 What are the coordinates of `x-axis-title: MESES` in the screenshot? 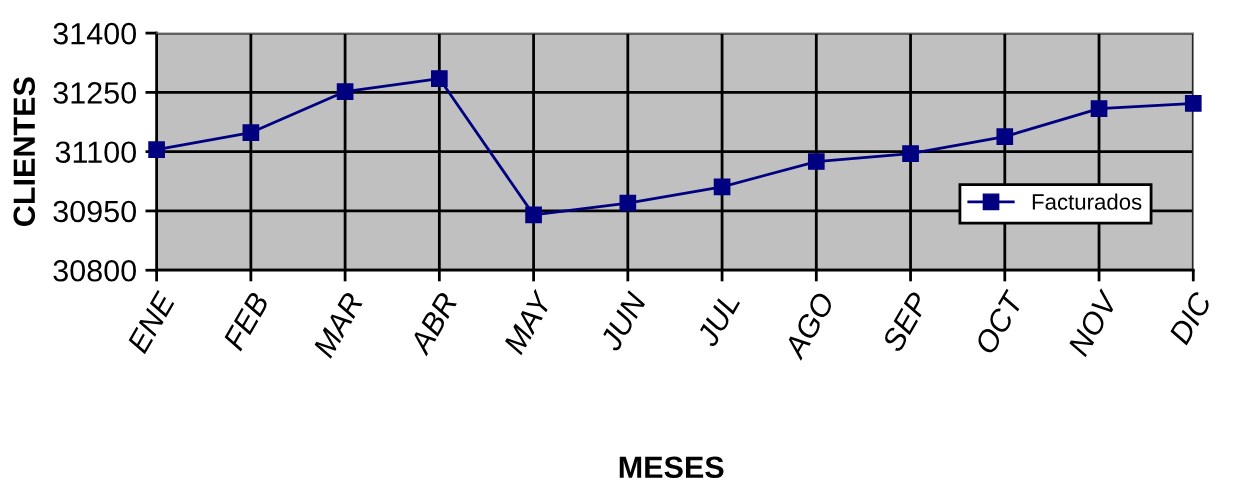 It's located at (671, 467).